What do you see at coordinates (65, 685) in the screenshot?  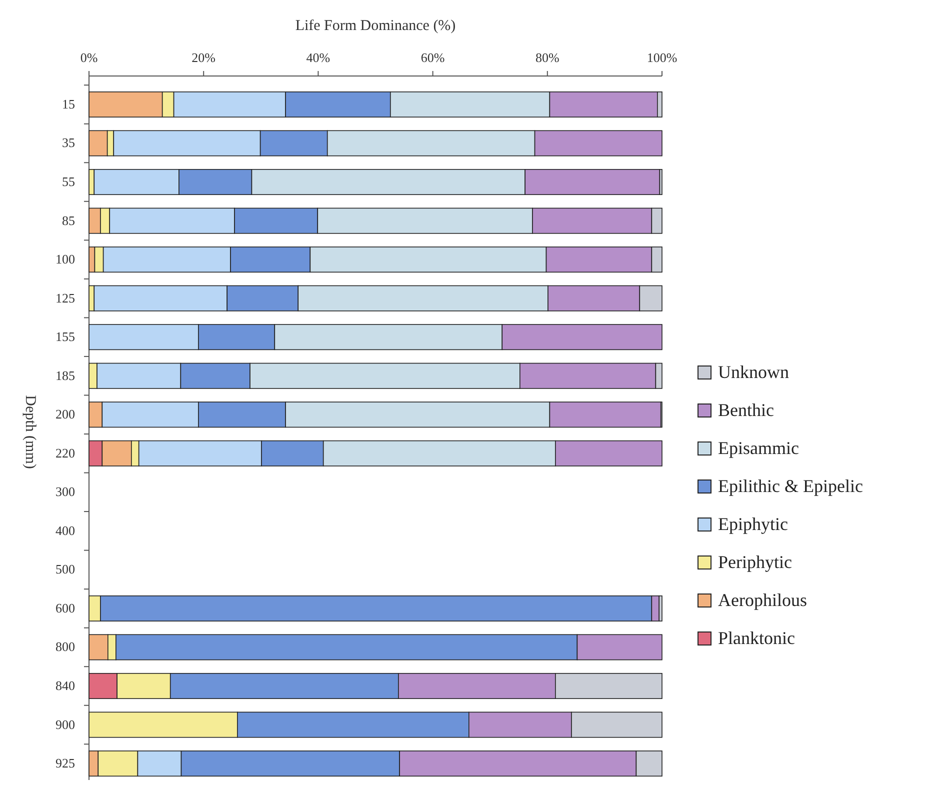 I see `y-tick-label: 840` at bounding box center [65, 685].